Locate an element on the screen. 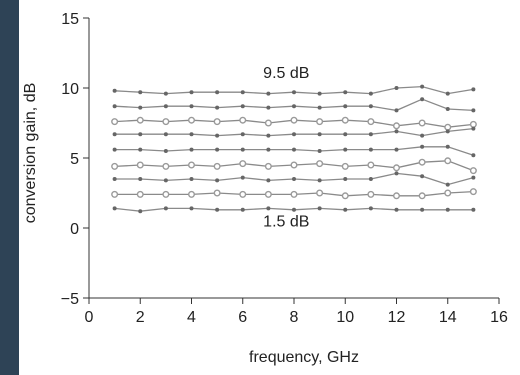 The width and height of the screenshot is (520, 375). y-tick-label: 5 is located at coordinates (74, 159).